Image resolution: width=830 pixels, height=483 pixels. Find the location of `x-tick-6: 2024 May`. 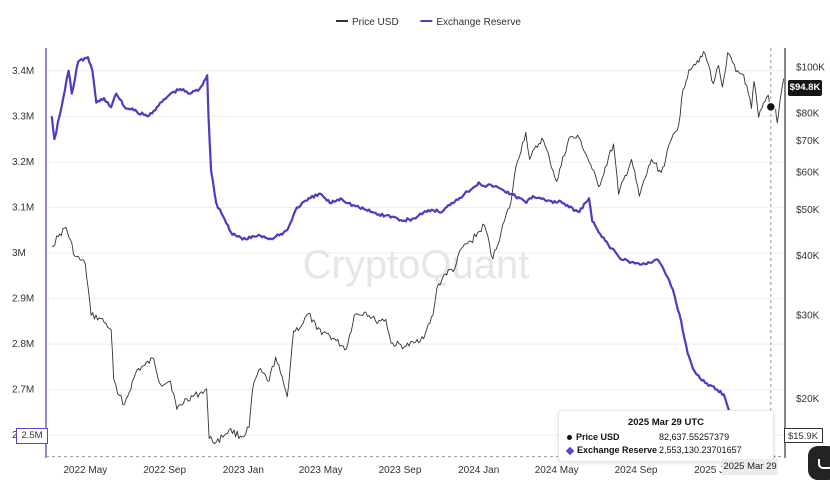

x-tick-6: 2024 May is located at coordinates (557, 470).